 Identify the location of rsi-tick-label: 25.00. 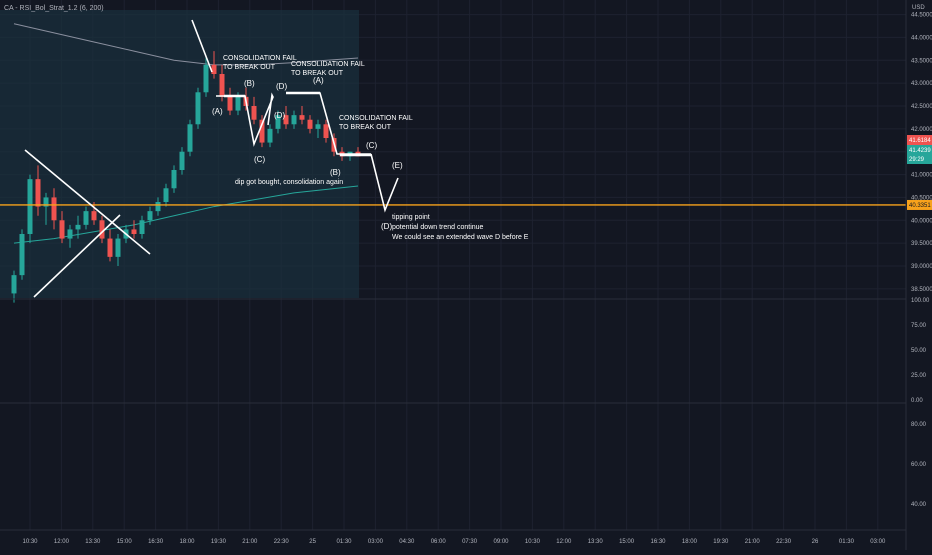
(919, 376).